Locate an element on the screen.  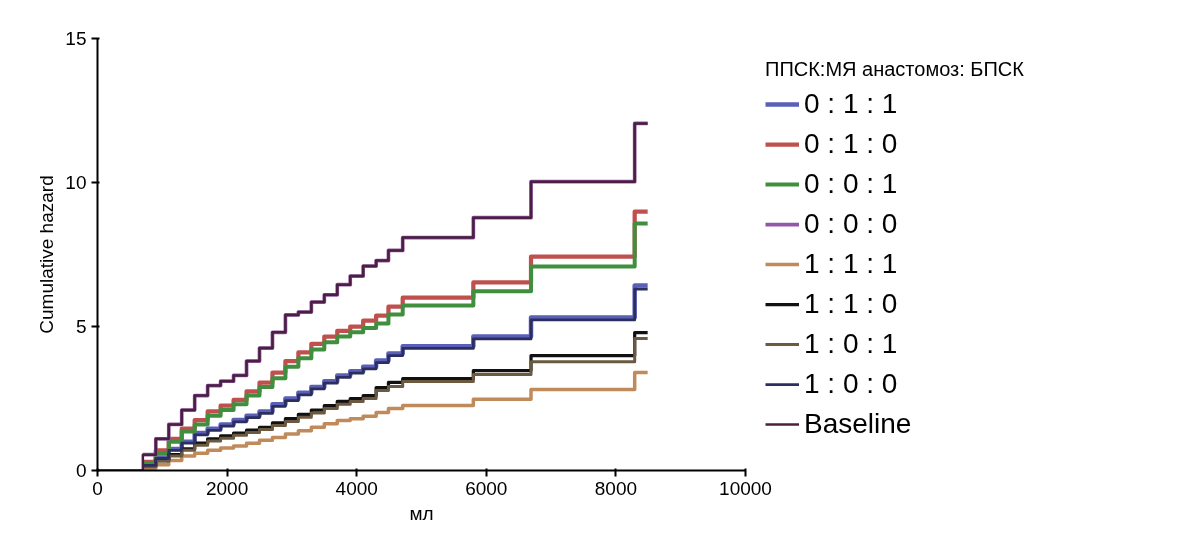
legend-label: 1 : 0 : 0 is located at coordinates (851, 384).